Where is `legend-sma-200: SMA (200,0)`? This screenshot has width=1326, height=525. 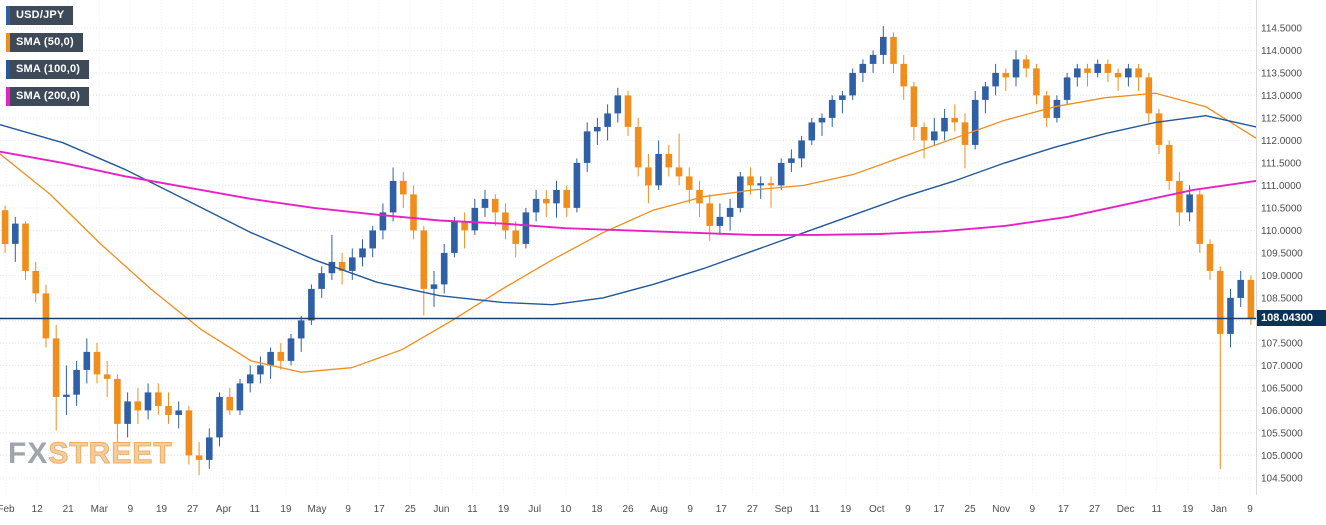
legend-sma-200: SMA (200,0) is located at coordinates (48, 96).